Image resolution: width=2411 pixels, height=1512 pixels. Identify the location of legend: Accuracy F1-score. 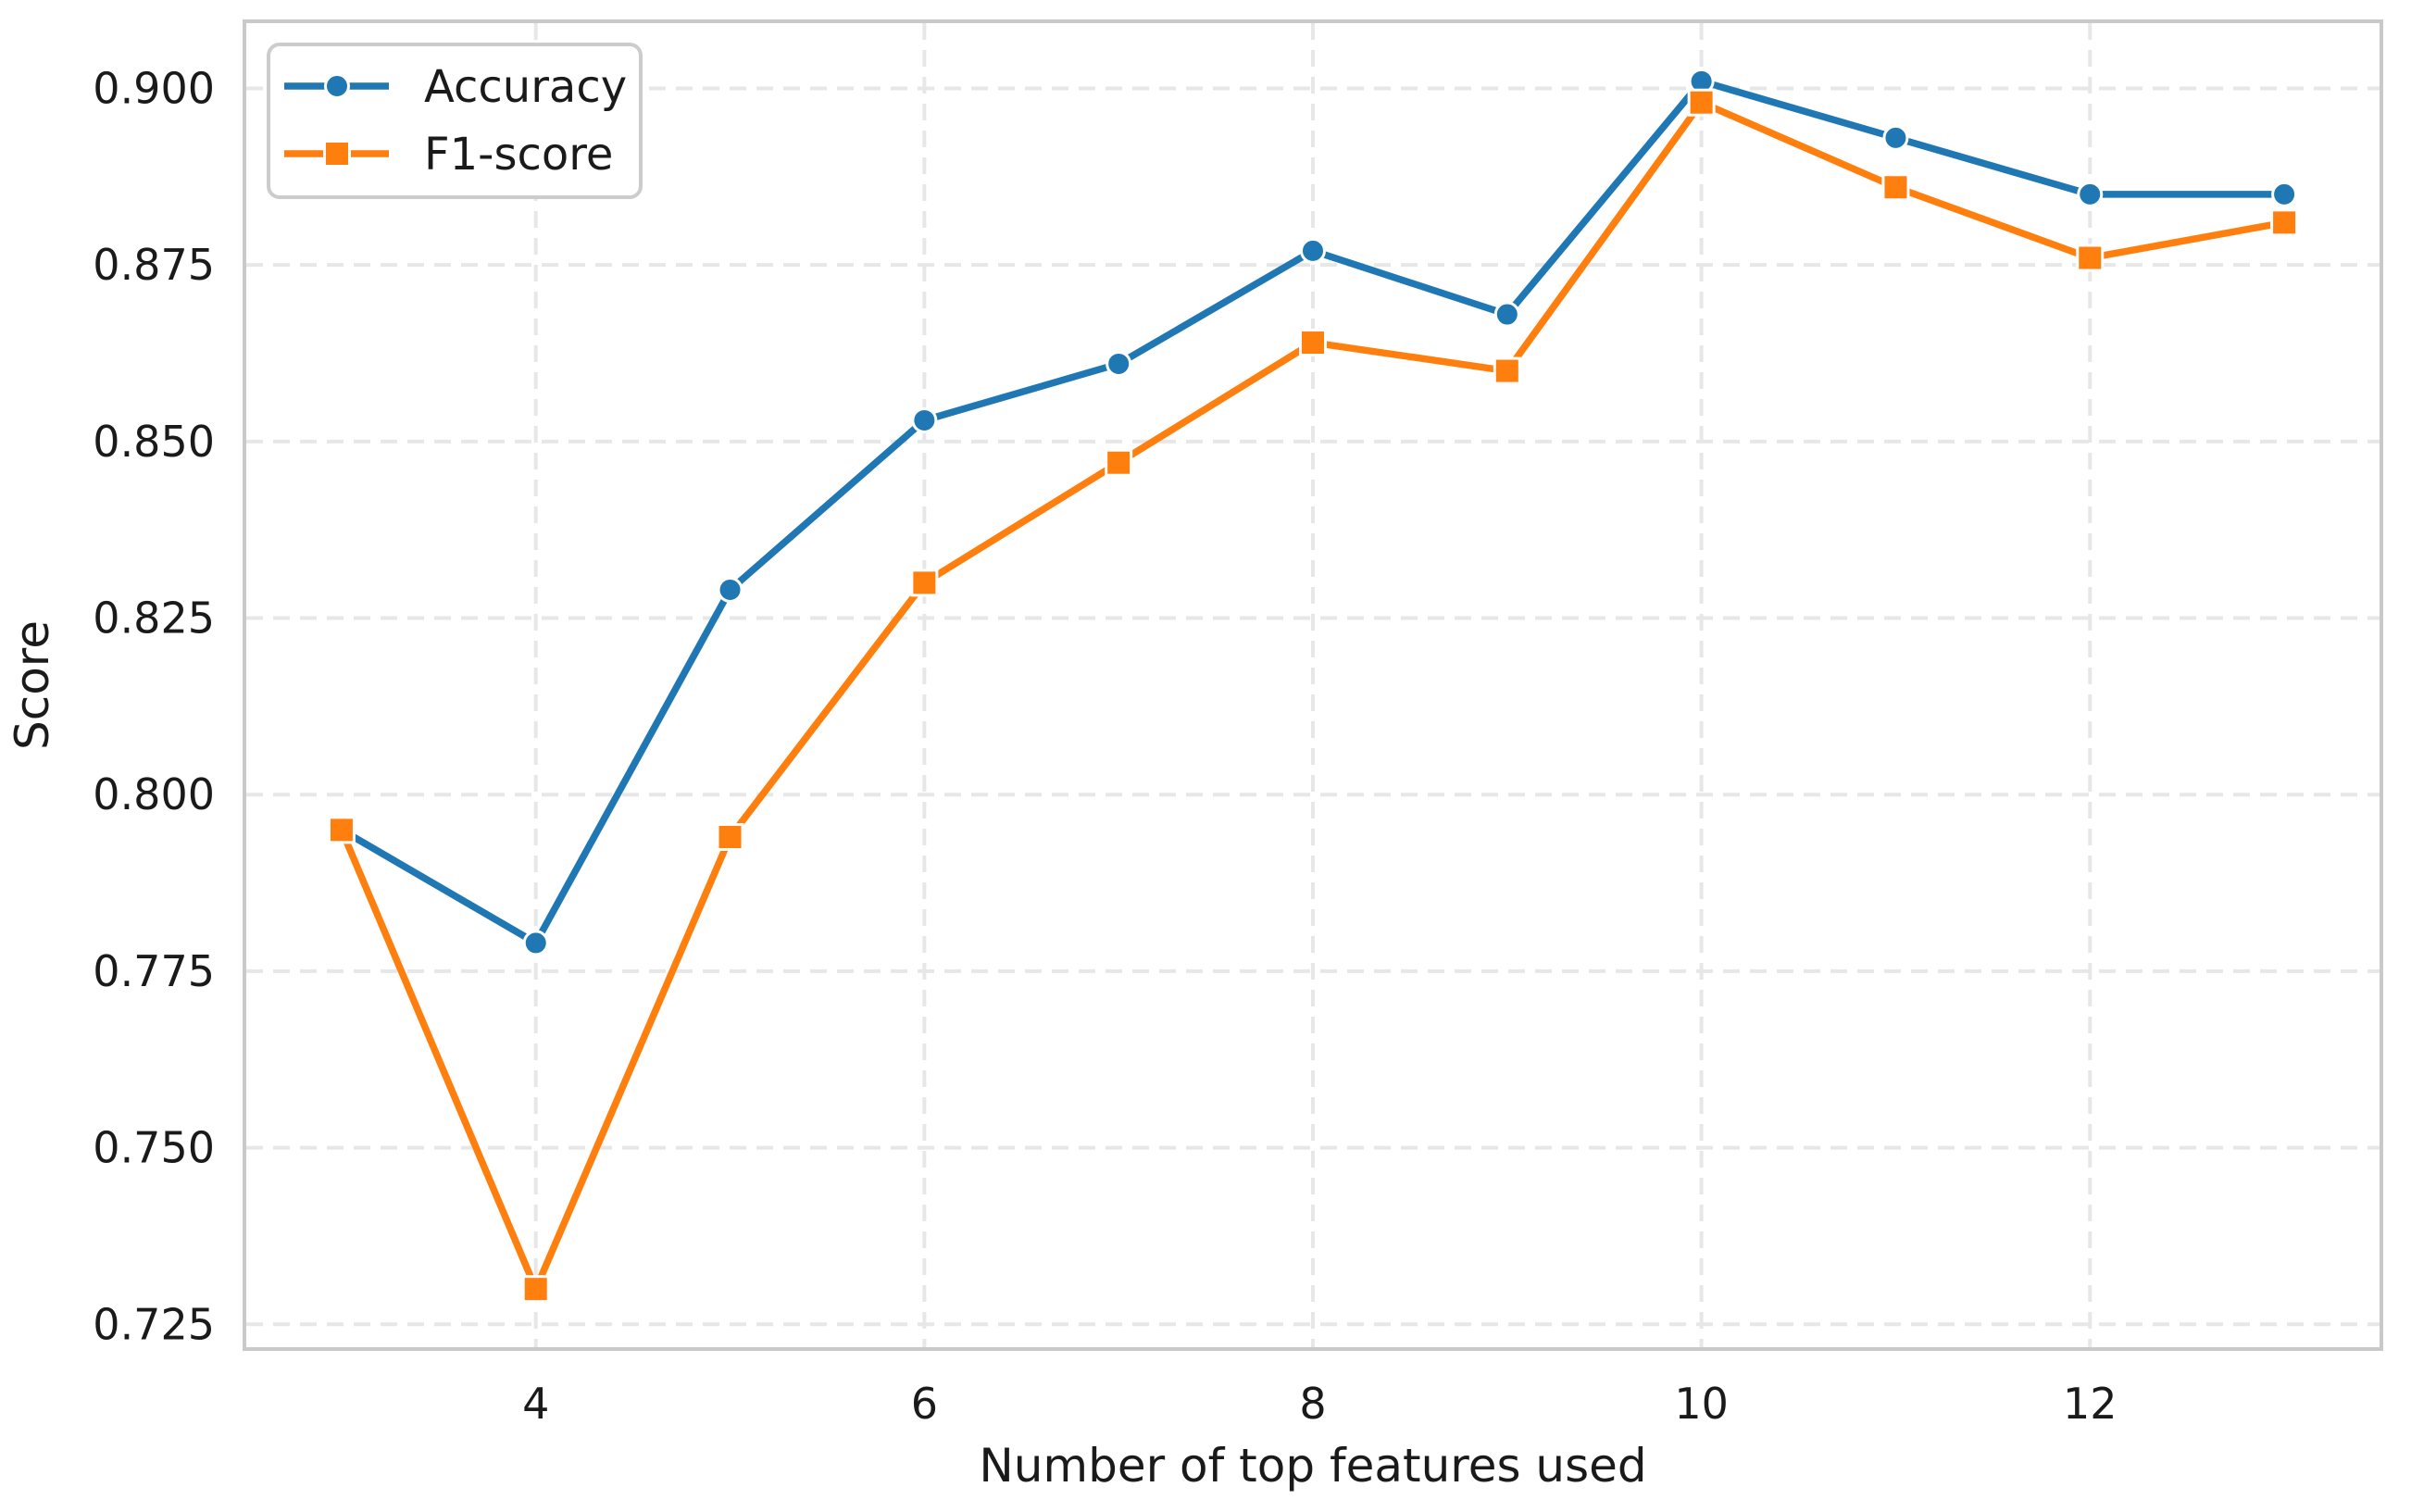
(455, 121).